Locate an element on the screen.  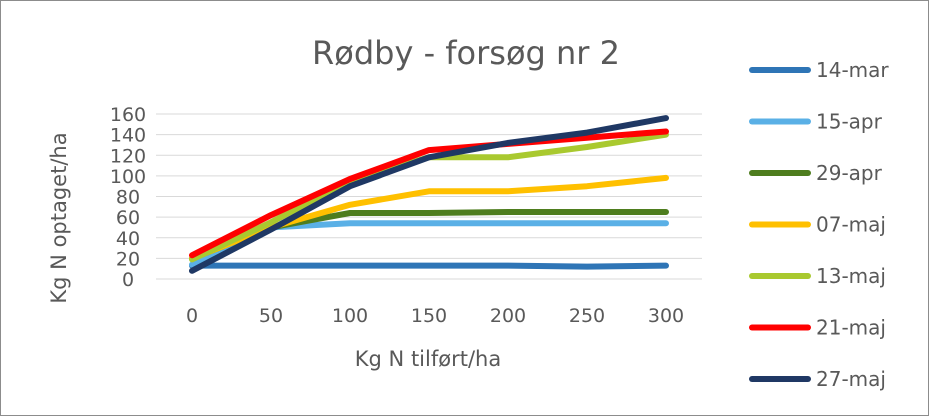
legend-label: 14-mar is located at coordinates (852, 70).